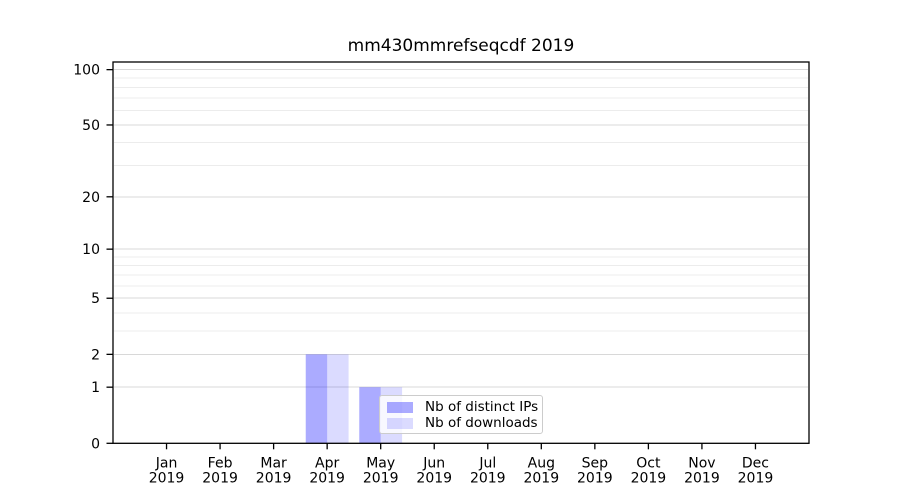 This screenshot has width=900, height=500. I want to click on x-tick-label-month: Jun, so click(433, 464).